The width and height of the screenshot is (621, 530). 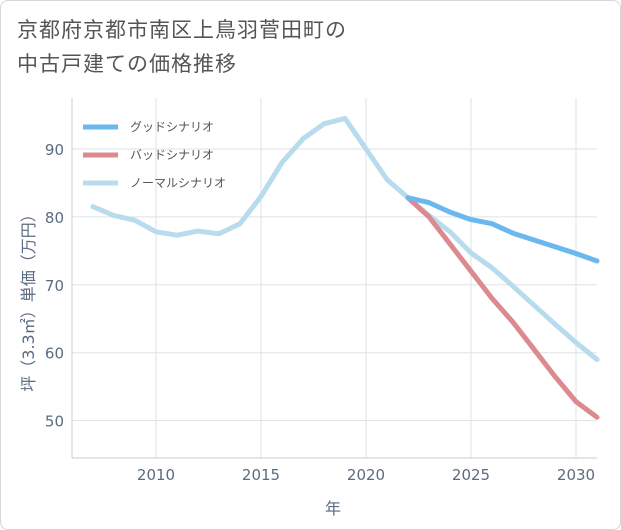 What do you see at coordinates (54, 150) in the screenshot?
I see `y-tick-label: 90` at bounding box center [54, 150].